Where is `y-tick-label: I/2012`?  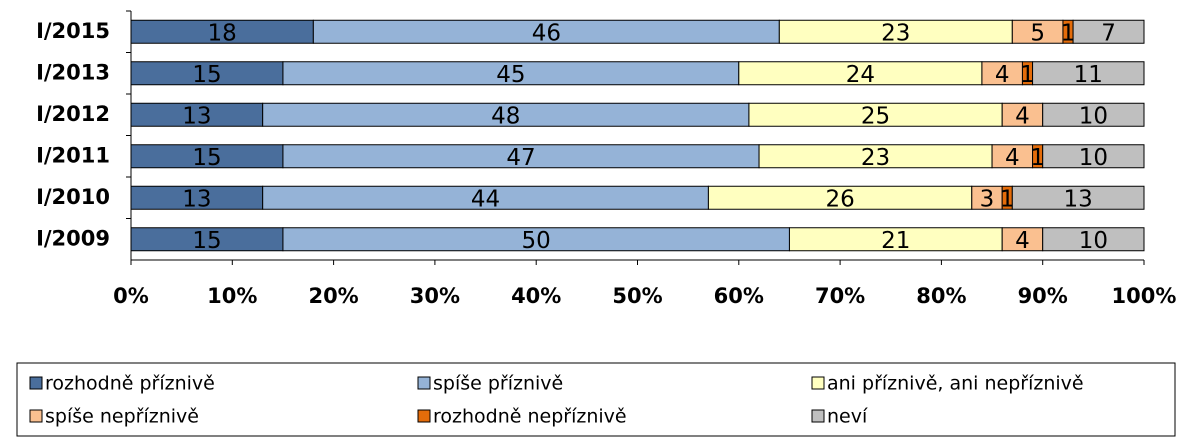
y-tick-label: I/2012 is located at coordinates (73, 114).